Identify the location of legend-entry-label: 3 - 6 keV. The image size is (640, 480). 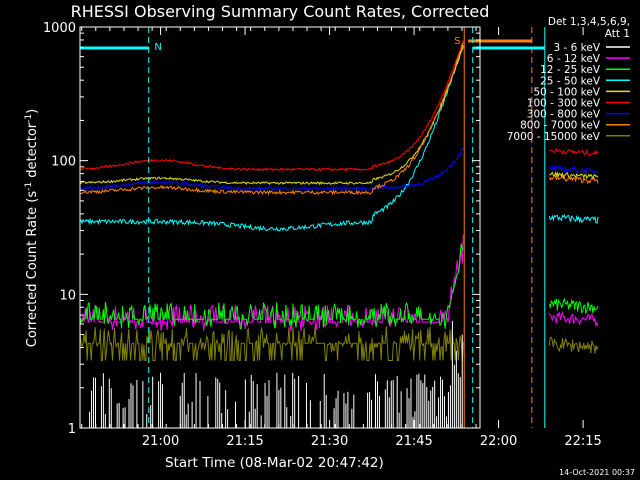
(576, 48).